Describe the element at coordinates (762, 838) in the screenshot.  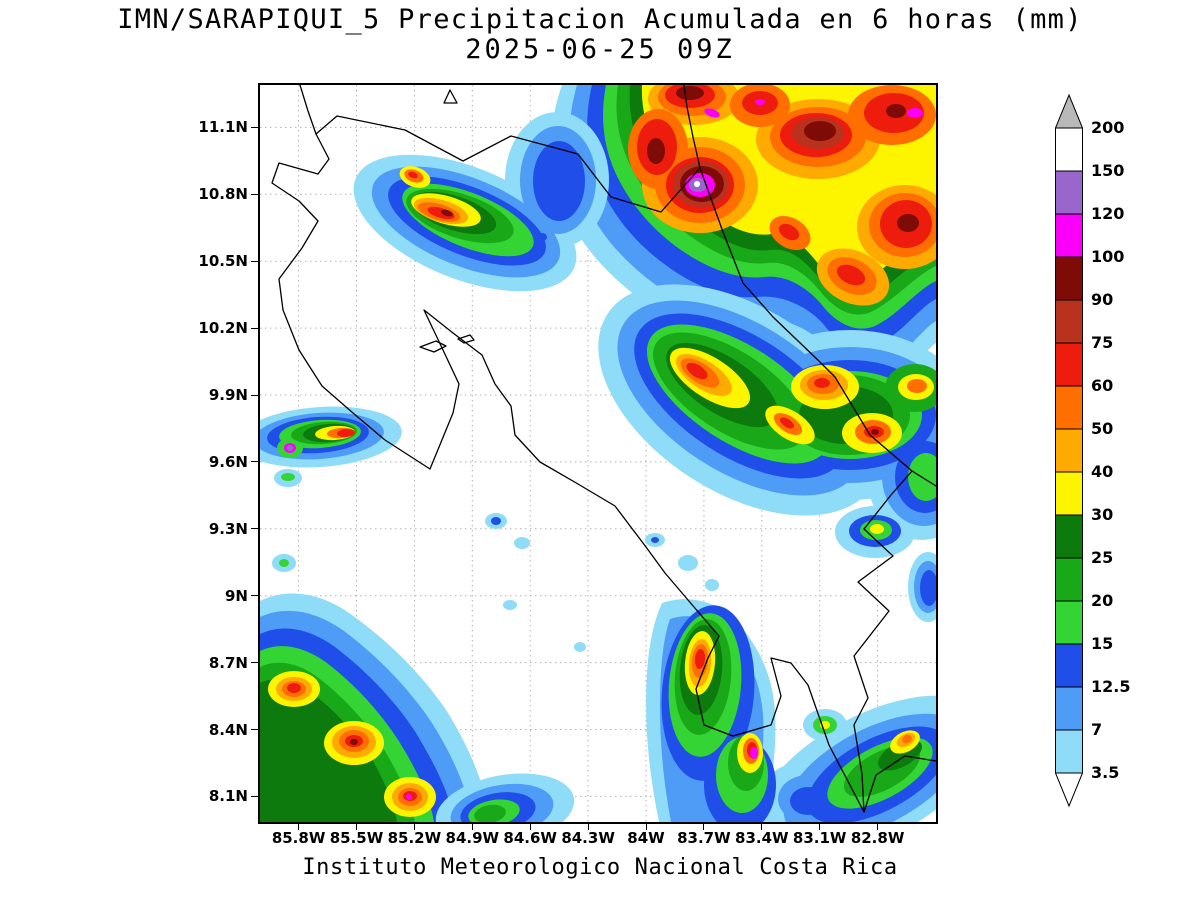
I see `lon-label: 83.4W` at that location.